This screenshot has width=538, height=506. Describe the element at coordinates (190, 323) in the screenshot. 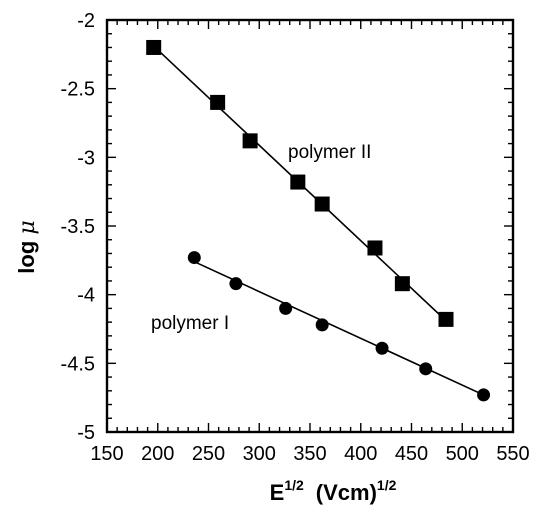

I see `series-label-polymer-i: polymer I` at that location.